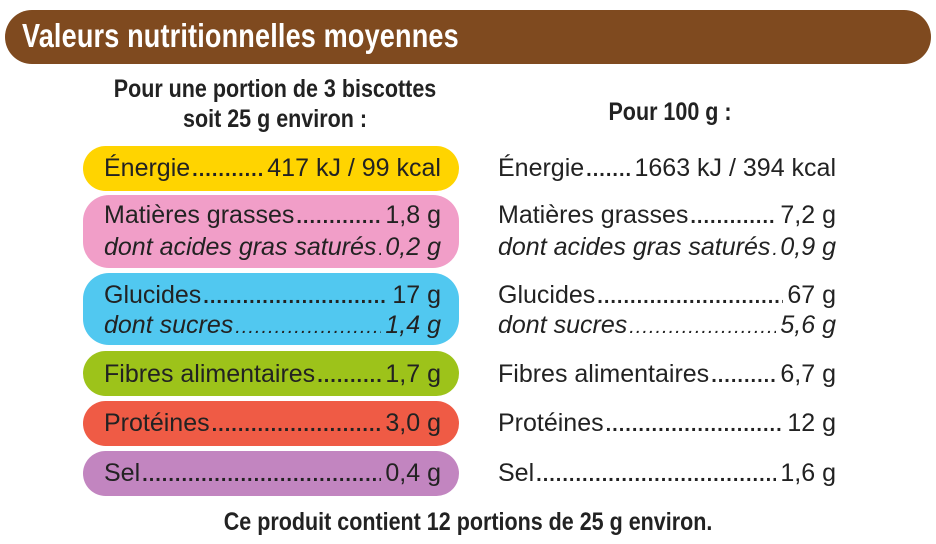 The image size is (936, 544). I want to click on nutrient-value: 0,9 g, so click(808, 247).